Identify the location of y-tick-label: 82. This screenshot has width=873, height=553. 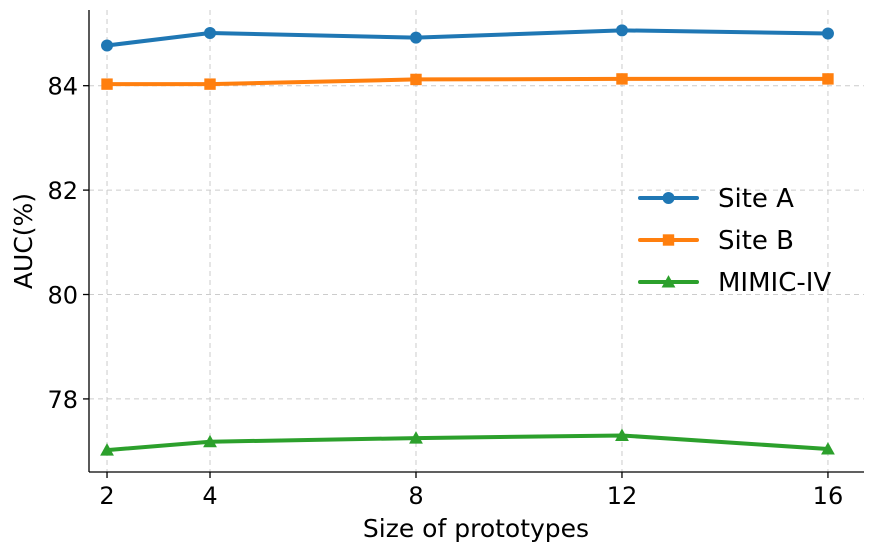
(62, 191).